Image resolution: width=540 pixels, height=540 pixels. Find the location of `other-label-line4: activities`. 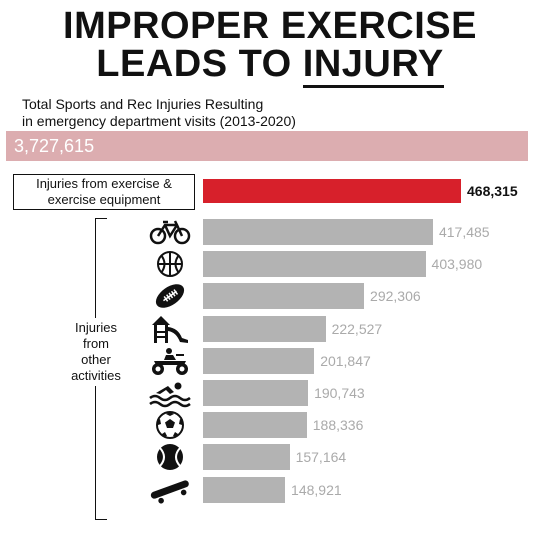

other-label-line4: activities is located at coordinates (96, 375).